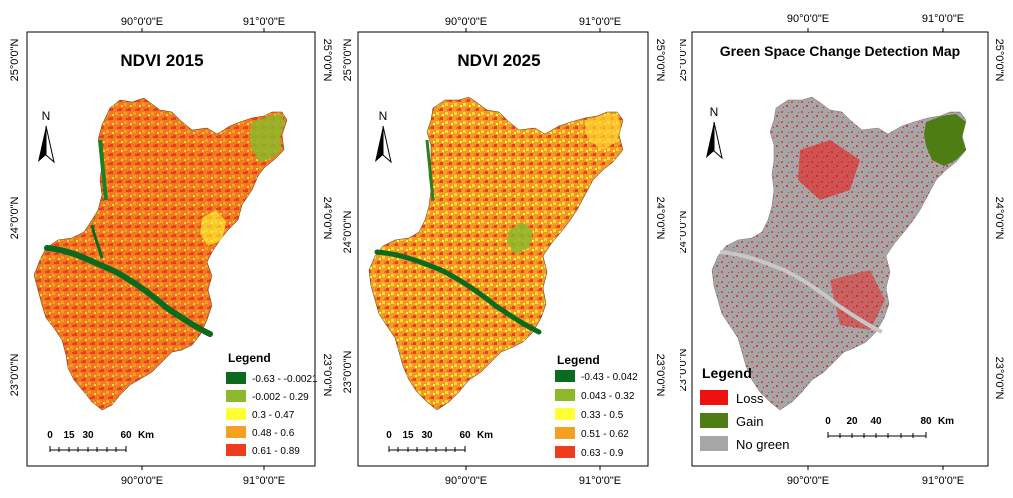 The height and width of the screenshot is (498, 1013). I want to click on river-branch, so click(97, 241).